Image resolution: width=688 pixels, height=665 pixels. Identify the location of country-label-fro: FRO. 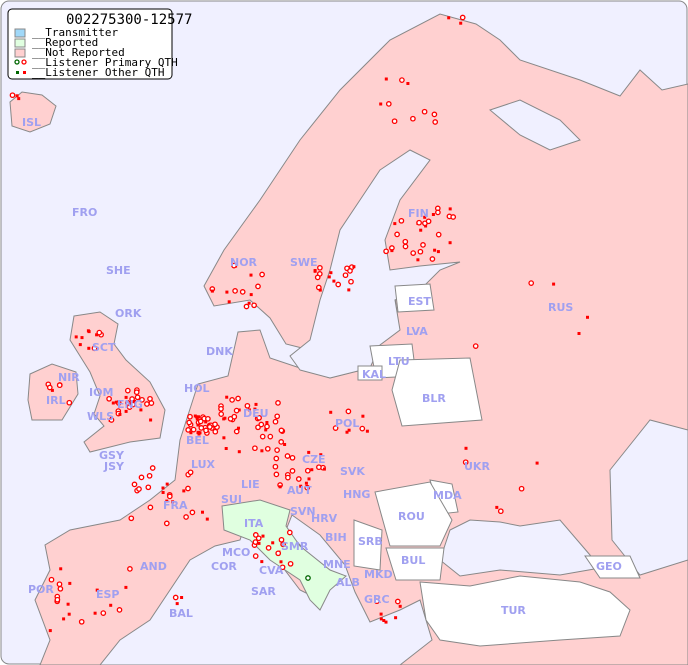
(84, 212).